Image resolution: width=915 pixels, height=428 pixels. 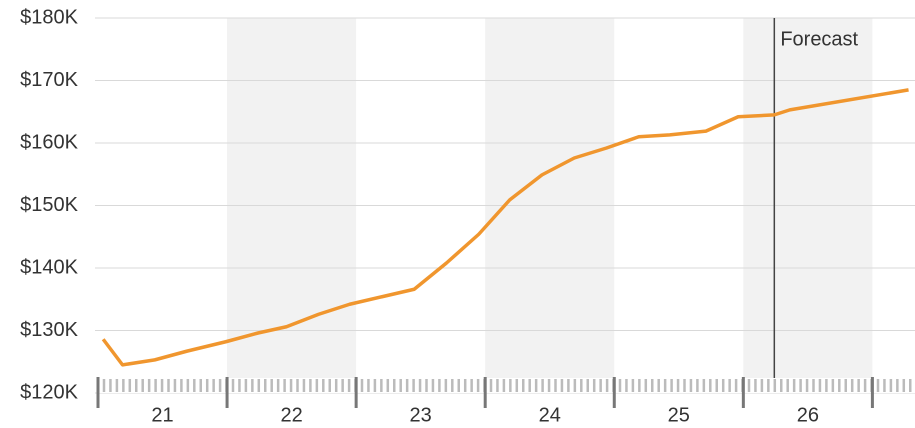 What do you see at coordinates (49, 330) in the screenshot?
I see `y-tick-label: $130K` at bounding box center [49, 330].